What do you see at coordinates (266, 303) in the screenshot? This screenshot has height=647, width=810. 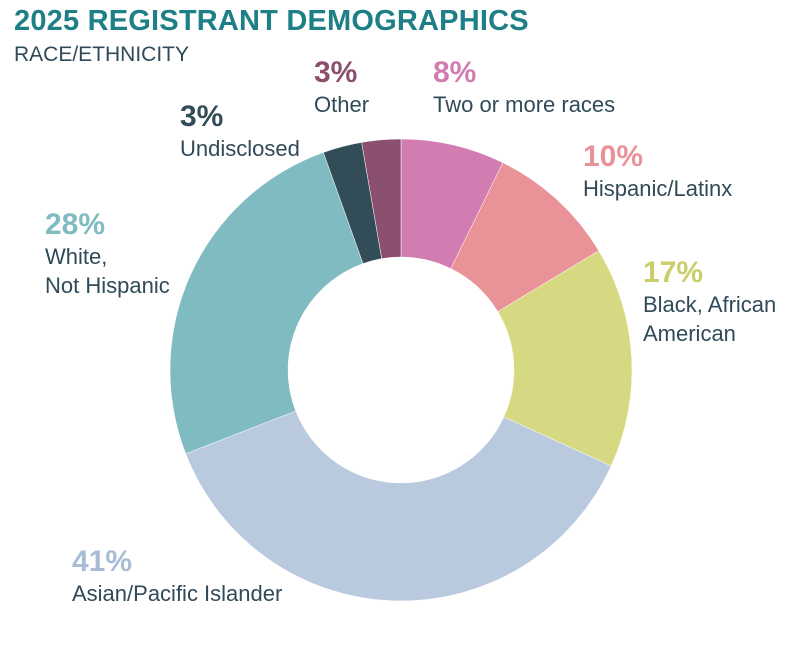 I see `slice-white` at bounding box center [266, 303].